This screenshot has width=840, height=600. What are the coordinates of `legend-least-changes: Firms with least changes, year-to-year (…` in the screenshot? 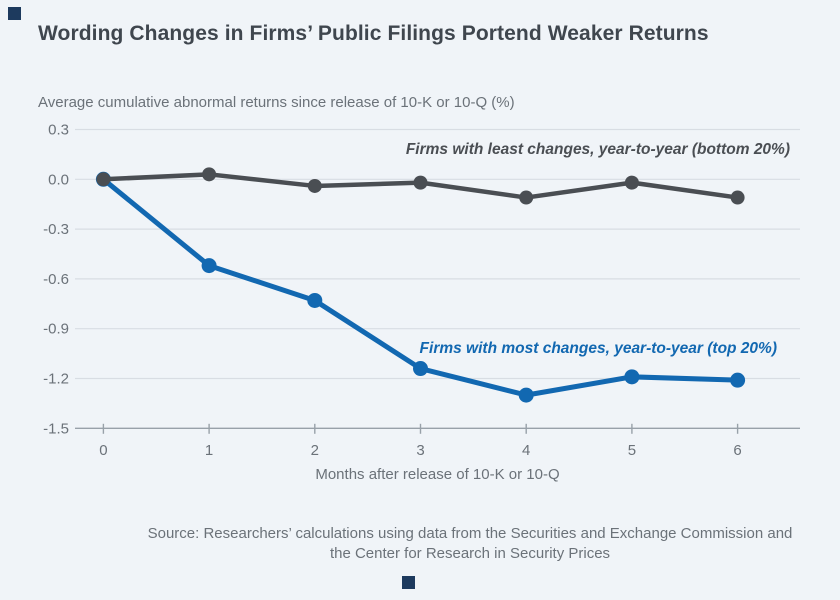 It's located at (597, 149).